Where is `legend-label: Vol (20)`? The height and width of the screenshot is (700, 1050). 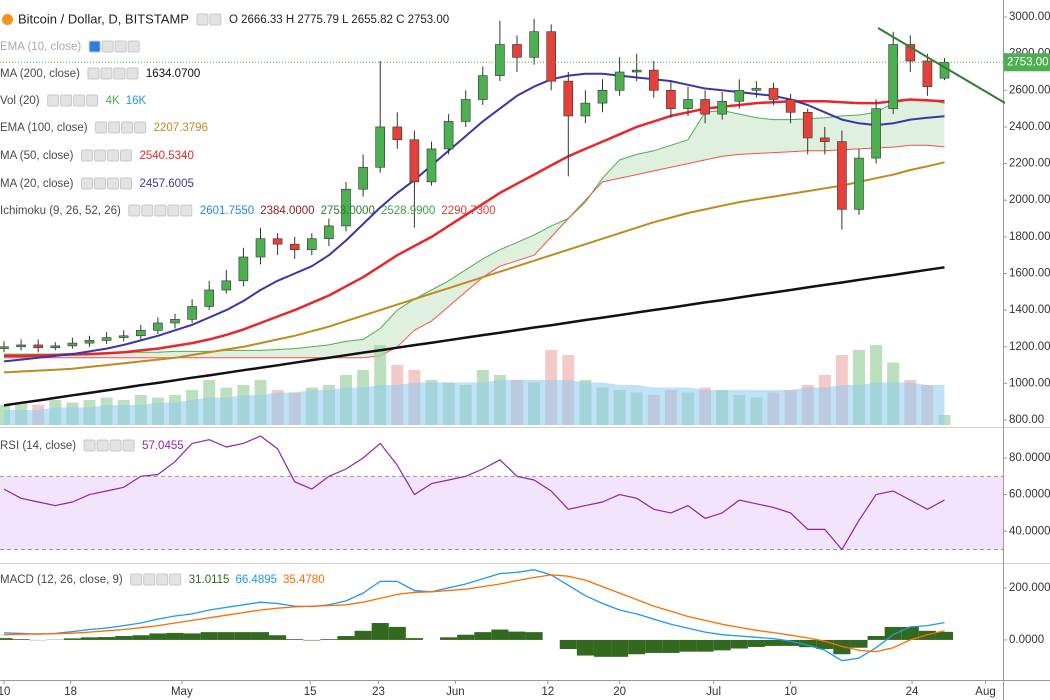 legend-label: Vol (20) is located at coordinates (20, 101).